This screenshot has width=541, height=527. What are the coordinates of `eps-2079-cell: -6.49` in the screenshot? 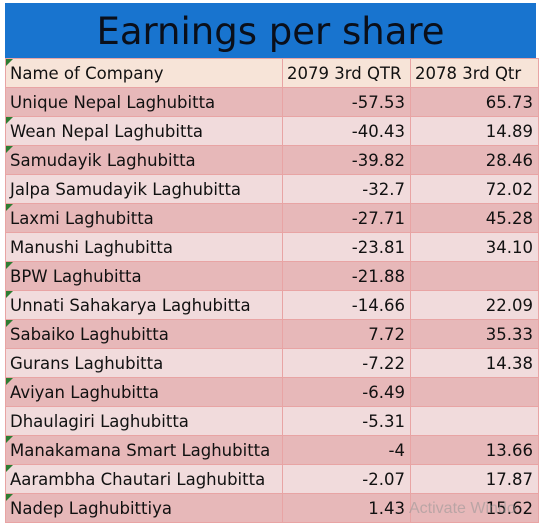 It's located at (346, 392).